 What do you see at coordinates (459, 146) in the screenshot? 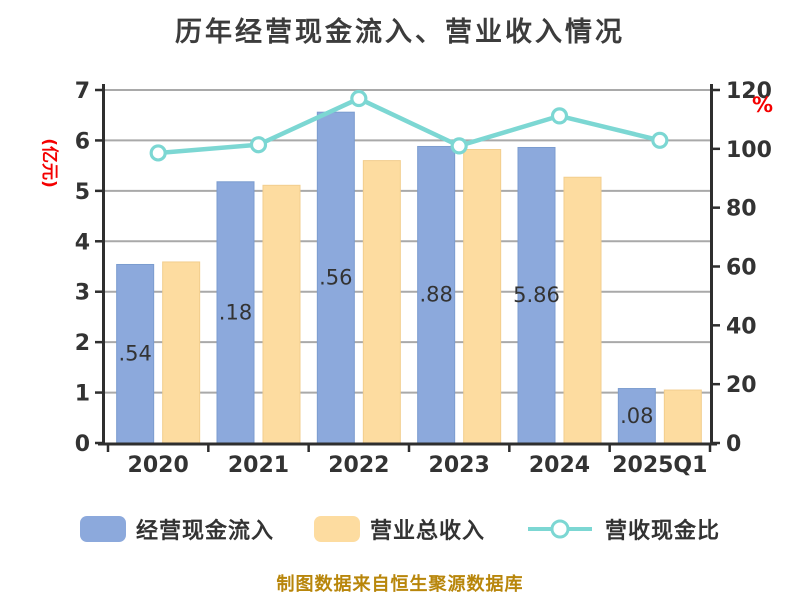
I see `line-marker-2023` at bounding box center [459, 146].